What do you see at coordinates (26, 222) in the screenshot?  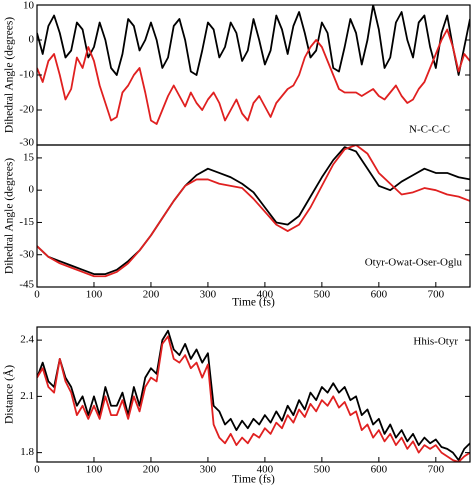 I see `y-tick-label: -15` at bounding box center [26, 222].